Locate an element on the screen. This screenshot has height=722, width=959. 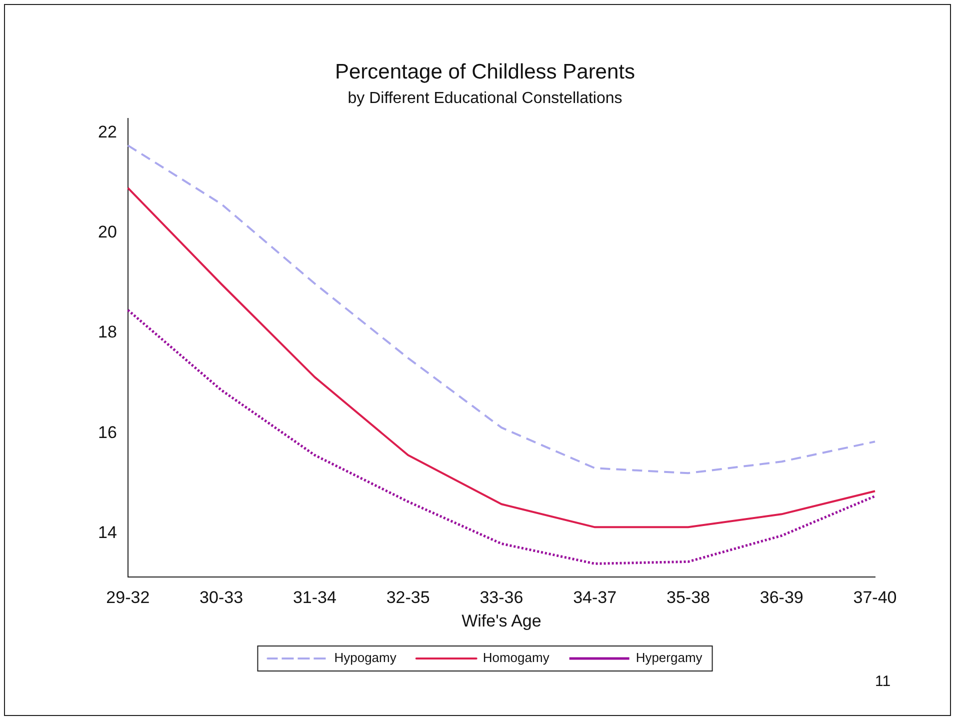
x-axis-title: Wife's Age is located at coordinates (502, 620).